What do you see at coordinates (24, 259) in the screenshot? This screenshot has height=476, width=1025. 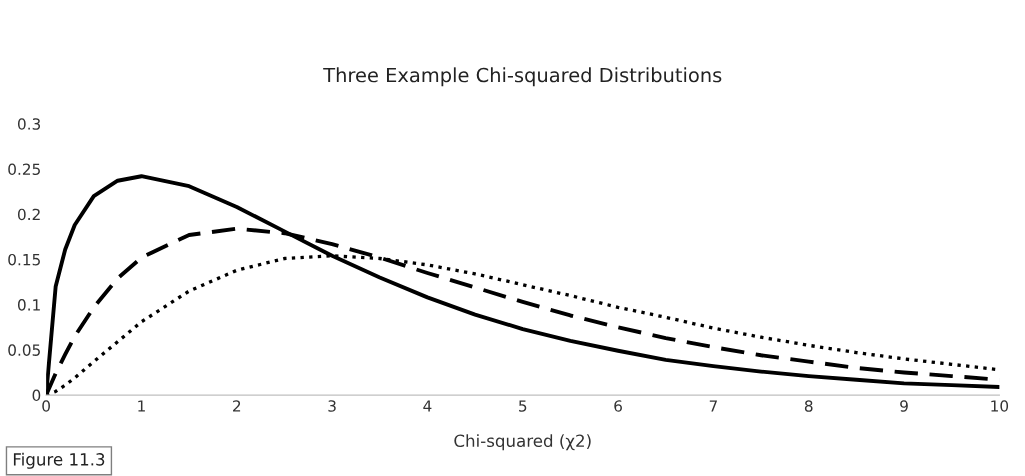 I see `y-tick-label: 0.15` at bounding box center [24, 259].